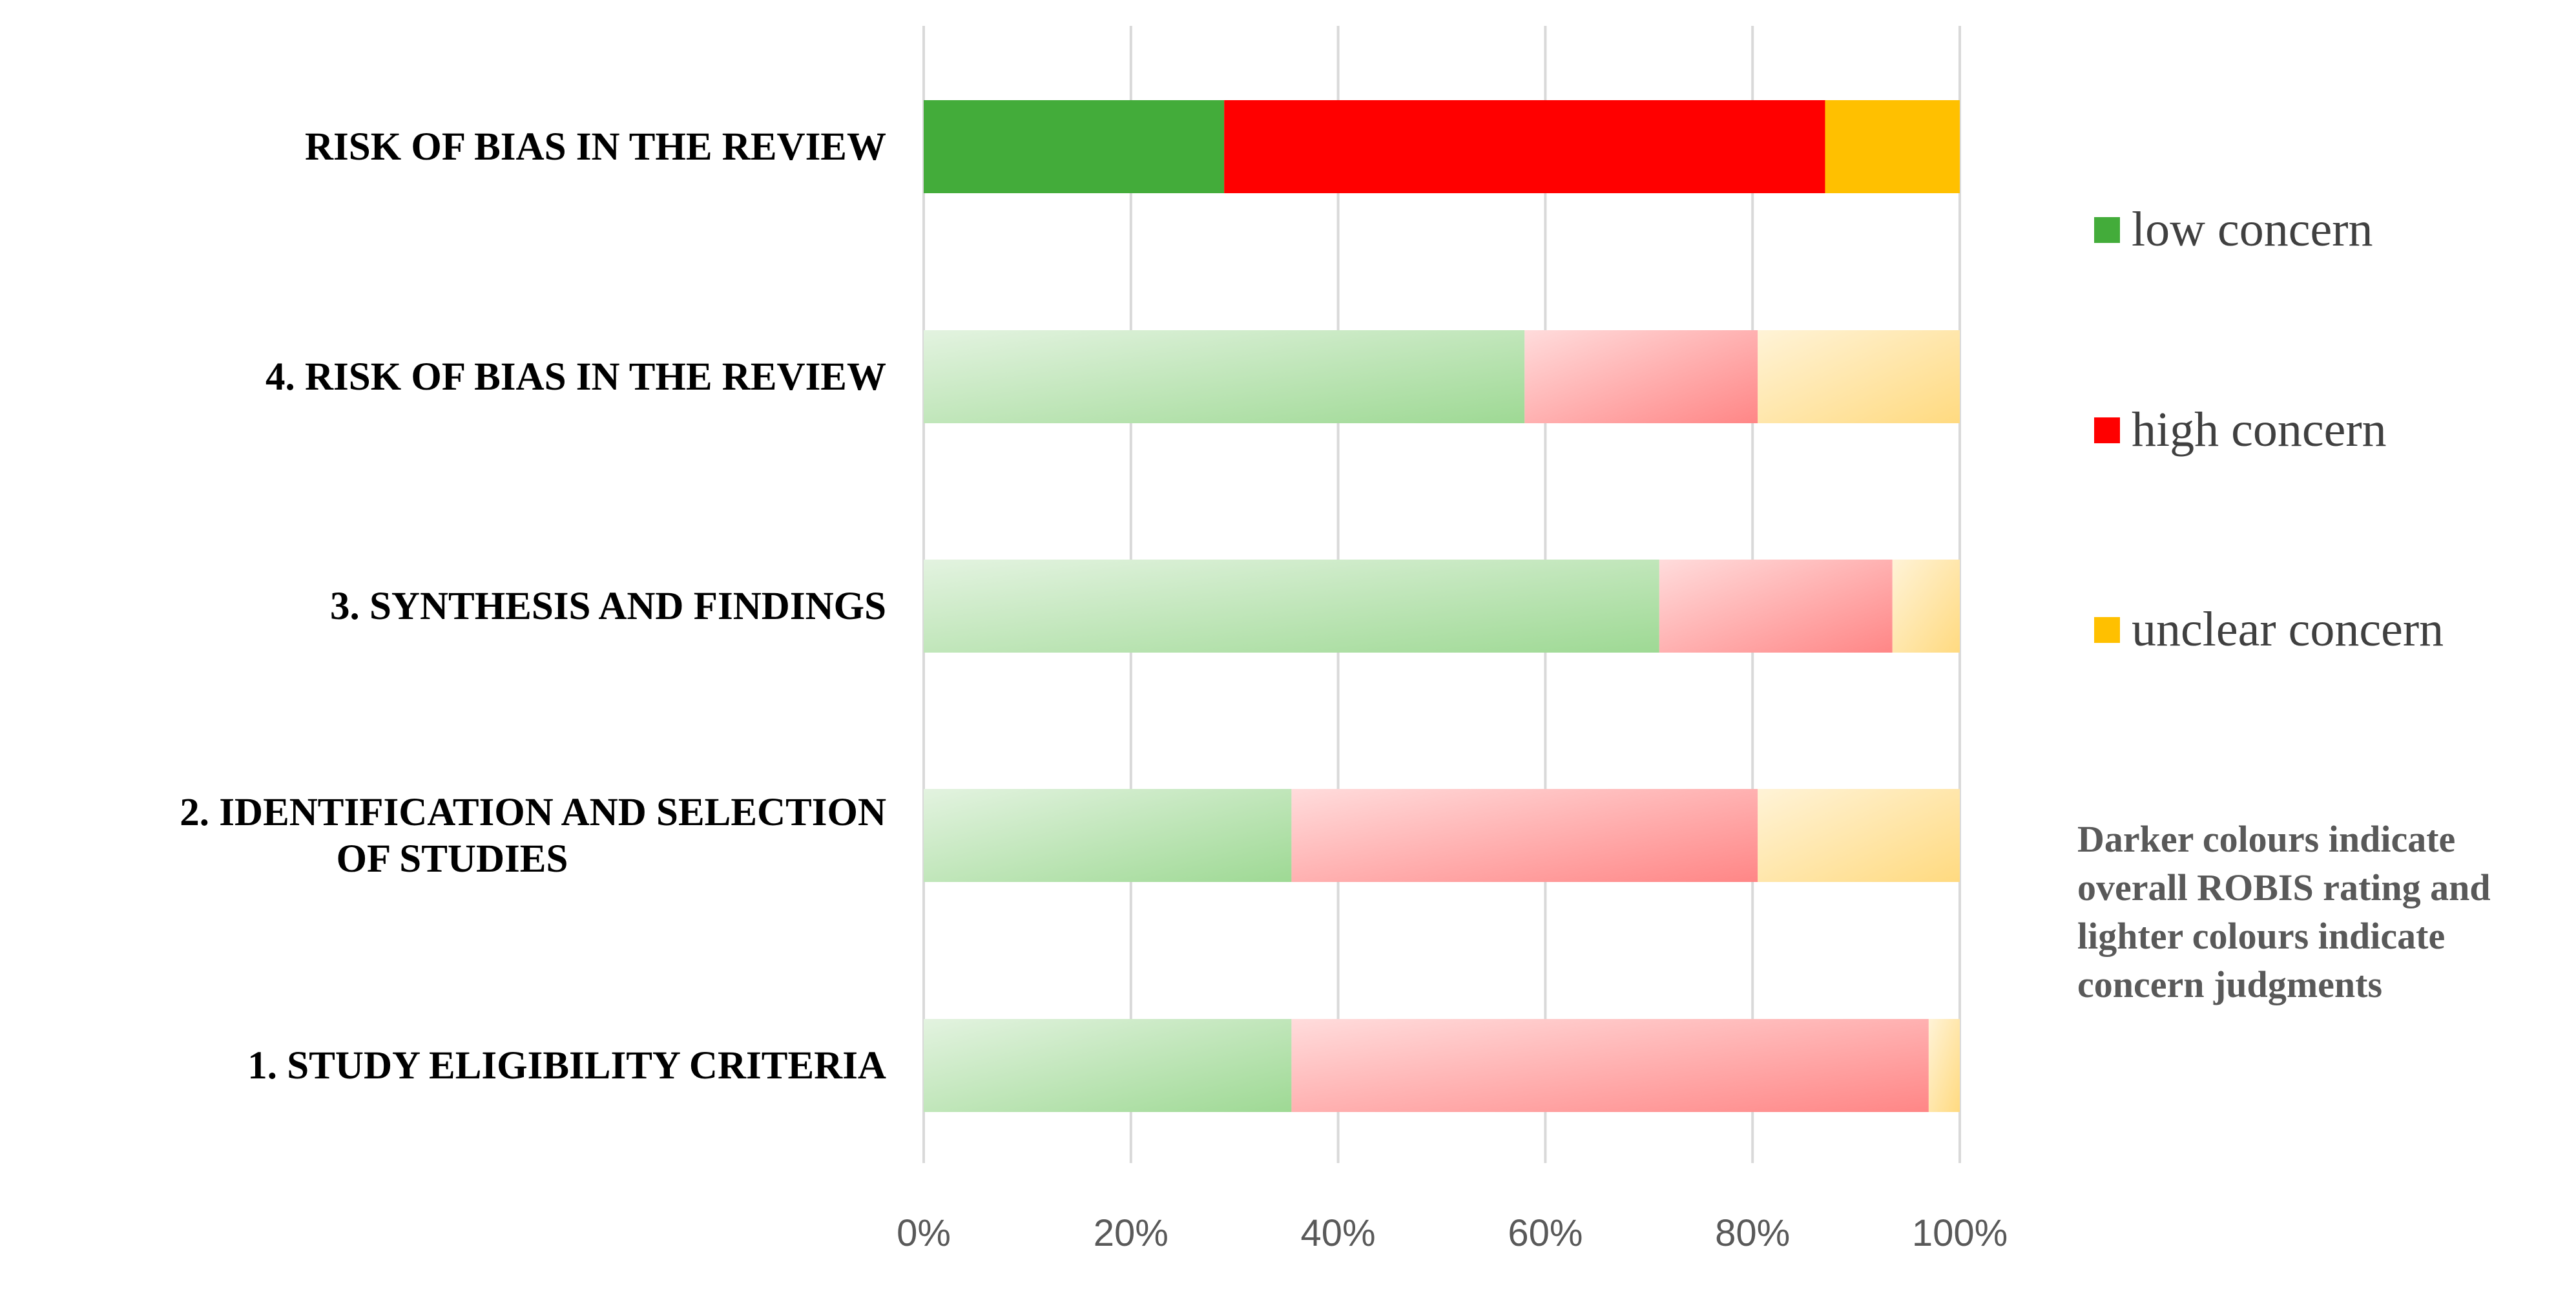  I want to click on category-label: 4. RISK OF BIAS IN THE REVIEW, so click(575, 377).